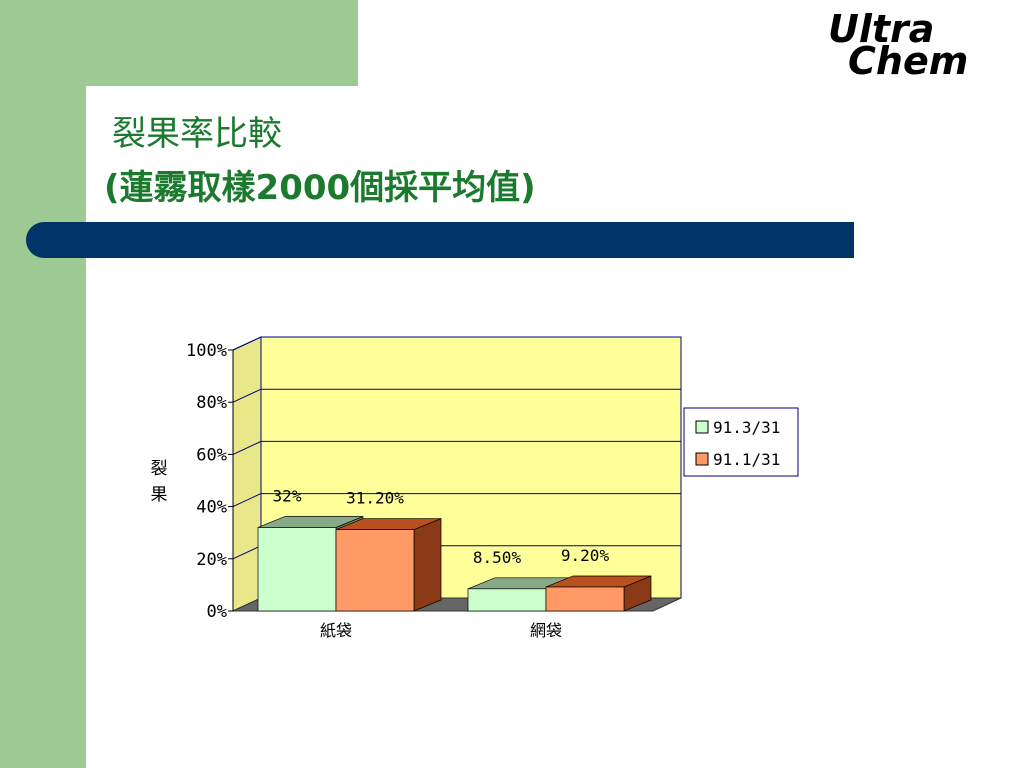 Image resolution: width=1024 pixels, height=768 pixels. Describe the element at coordinates (287, 495) in the screenshot. I see `bar-data-label: 32%` at that location.